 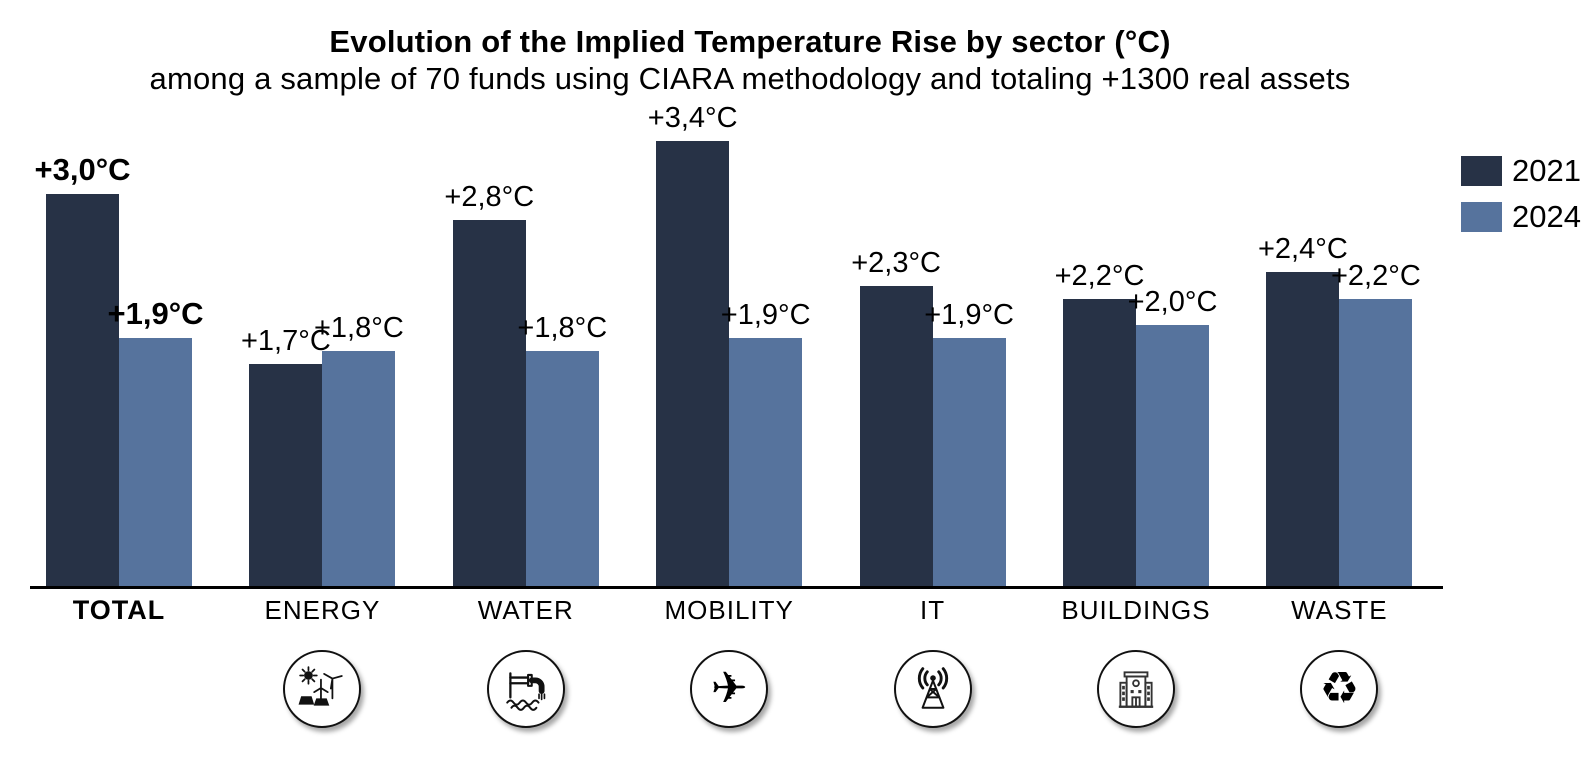 What do you see at coordinates (1481, 217) in the screenshot?
I see `legend-swatch-2024` at bounding box center [1481, 217].